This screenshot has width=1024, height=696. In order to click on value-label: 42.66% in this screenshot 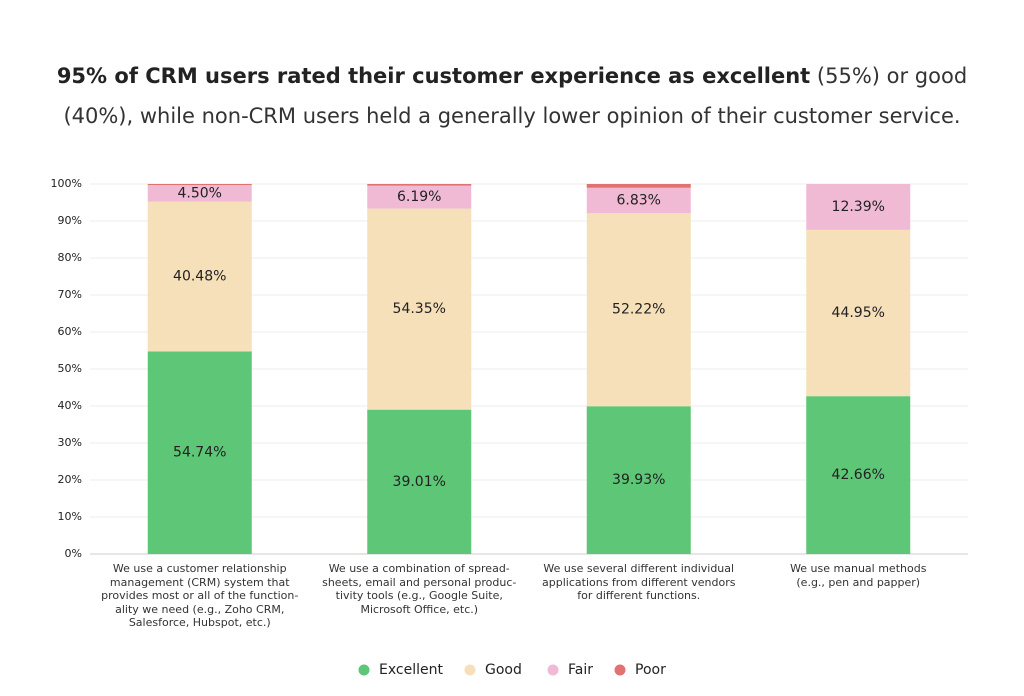, I will do `click(858, 475)`.